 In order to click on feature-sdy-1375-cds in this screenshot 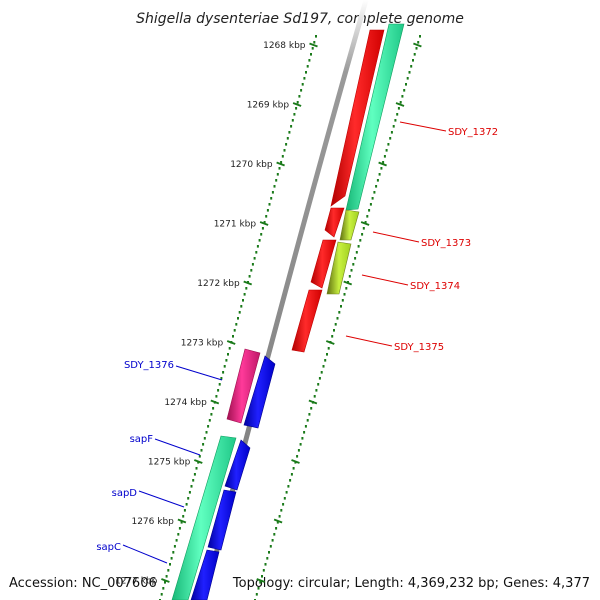, I will do `click(307, 321)`.